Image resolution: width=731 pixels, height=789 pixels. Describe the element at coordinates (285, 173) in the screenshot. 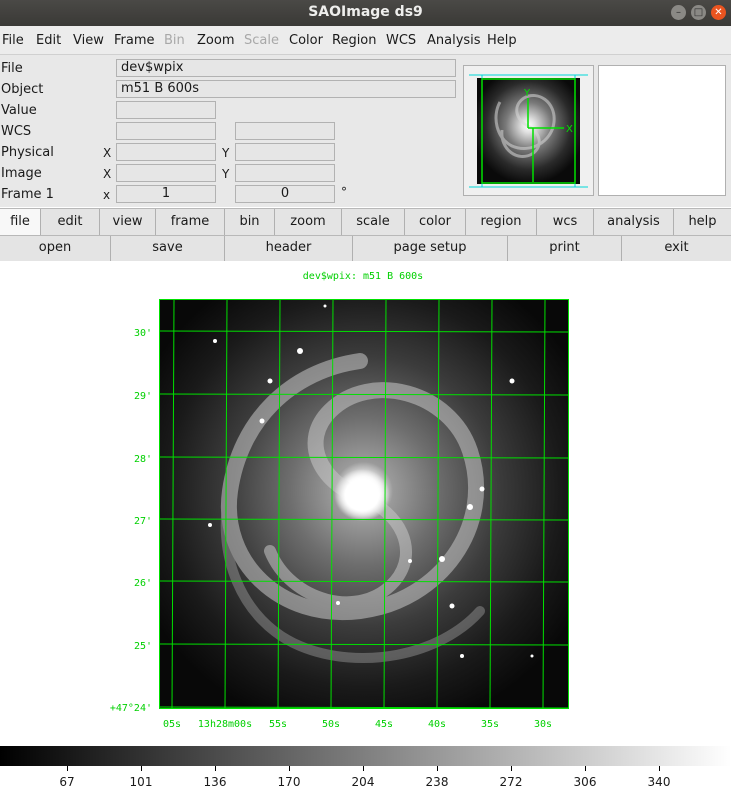

I see `image-y-field` at that location.